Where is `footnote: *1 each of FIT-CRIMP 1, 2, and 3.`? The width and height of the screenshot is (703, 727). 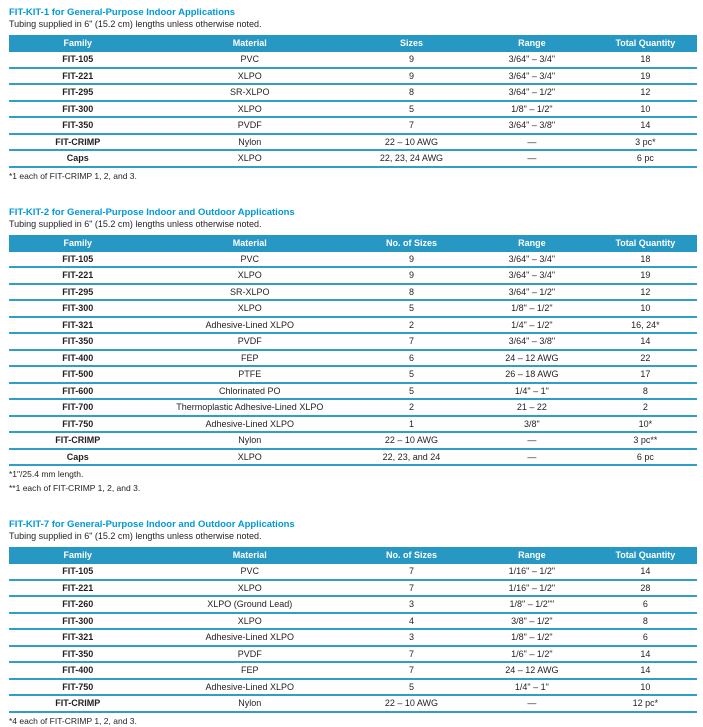
footnote: *1 each of FIT-CRIMP 1, 2, and 3. is located at coordinates (73, 175).